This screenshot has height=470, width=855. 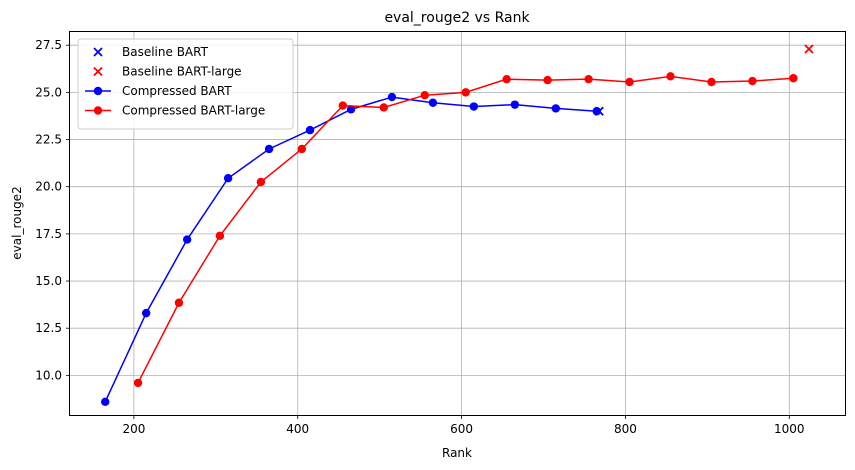 I want to click on legend-label: Compressed BART, so click(x=177, y=91).